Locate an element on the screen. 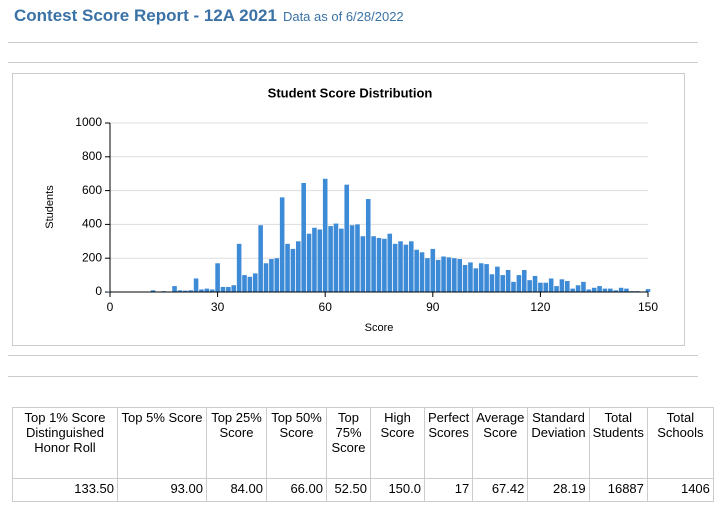 The height and width of the screenshot is (510, 721). table-cell: 67.42 is located at coordinates (500, 490).